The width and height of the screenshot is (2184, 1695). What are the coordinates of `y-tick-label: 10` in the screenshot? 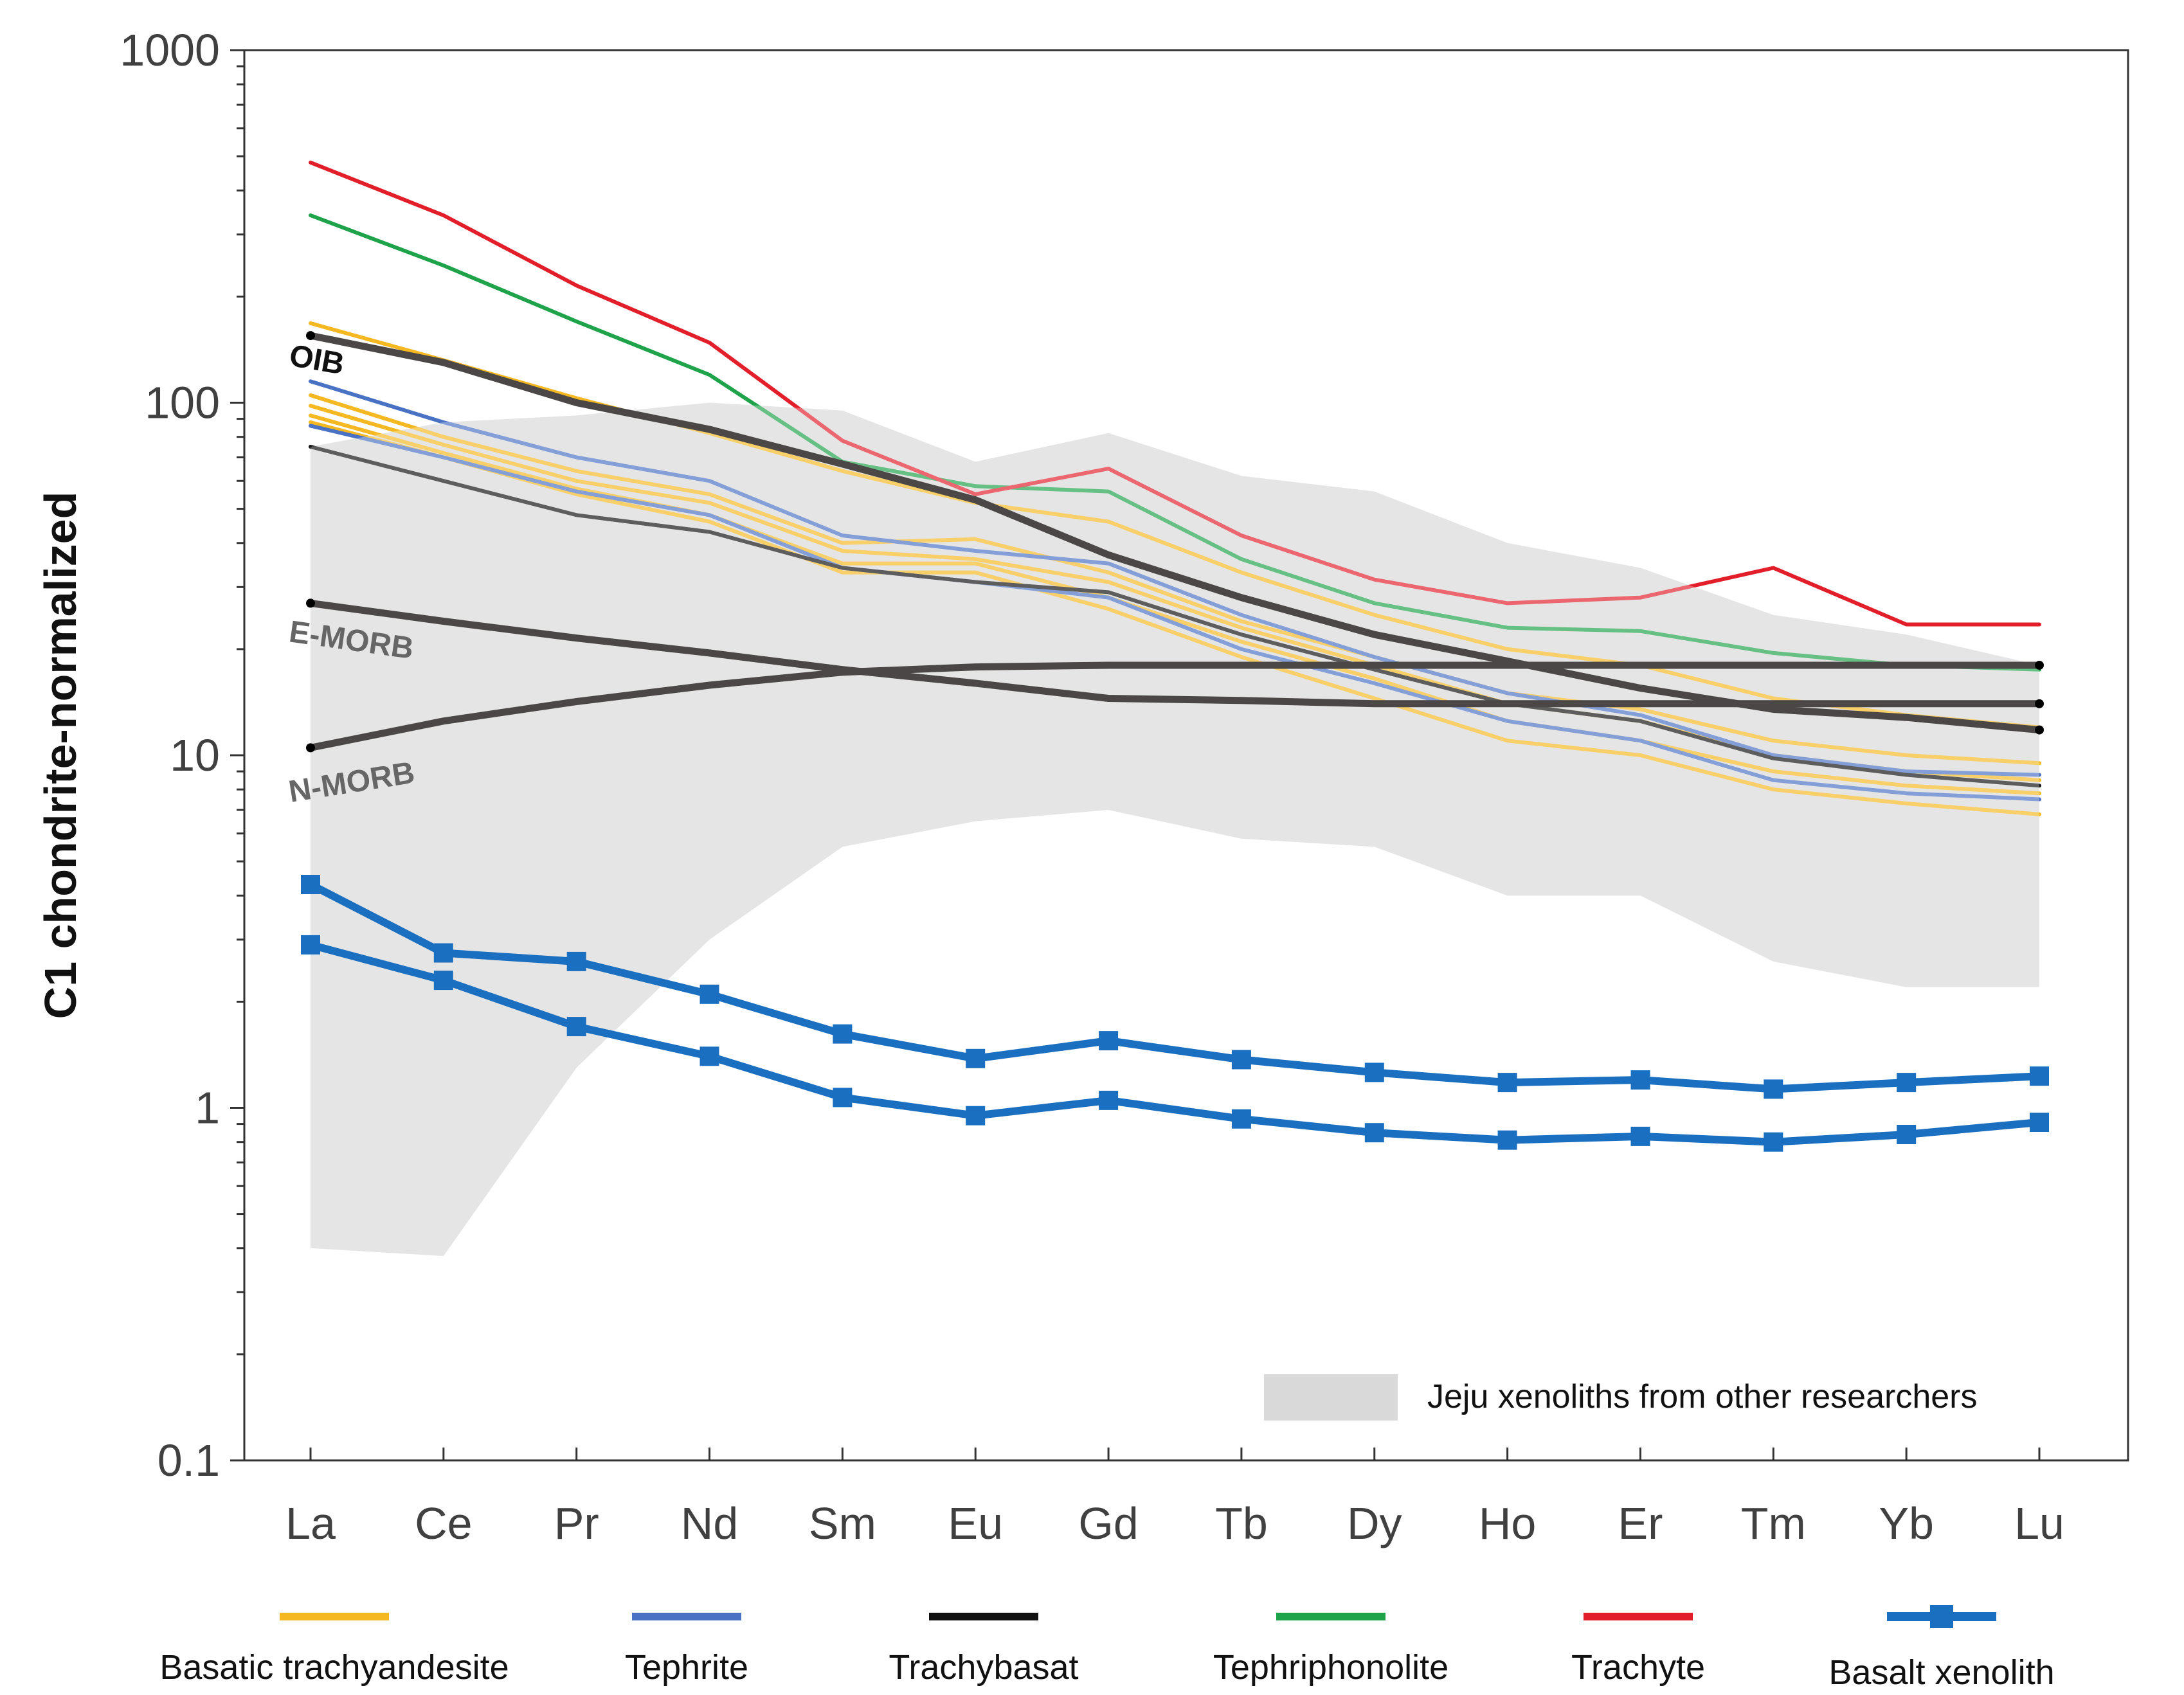 It's located at (195, 755).